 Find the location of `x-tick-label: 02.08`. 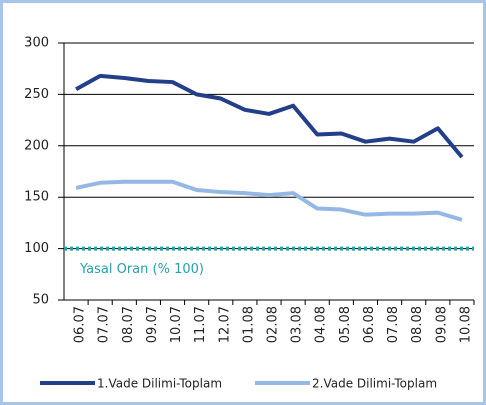

x-tick-label: 02.08 is located at coordinates (273, 324).